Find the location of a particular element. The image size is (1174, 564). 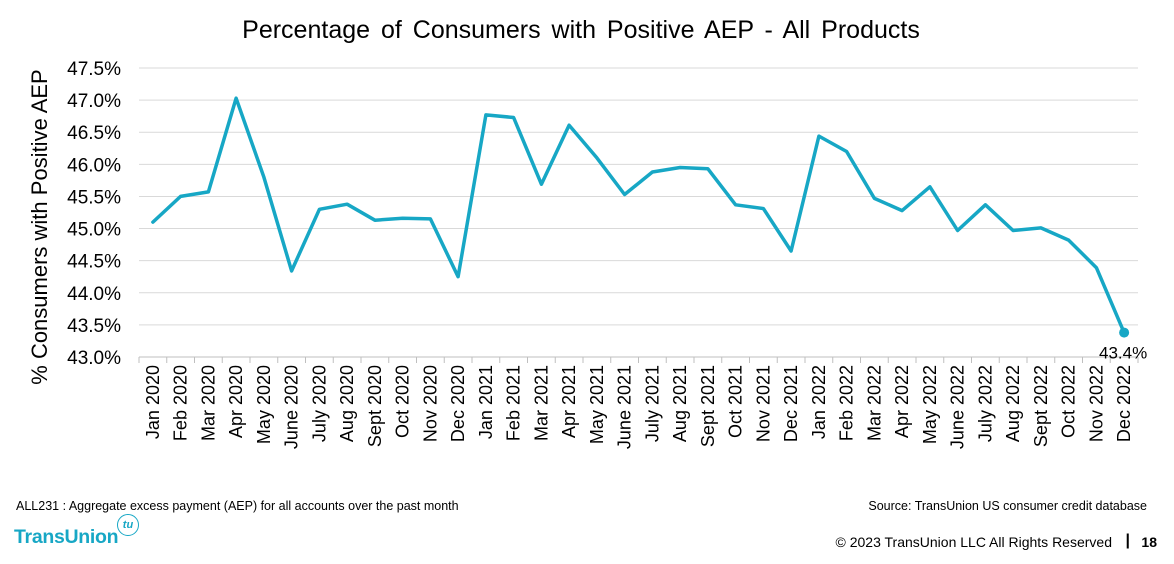

x-tick-label: Oct 2022 is located at coordinates (1069, 401).